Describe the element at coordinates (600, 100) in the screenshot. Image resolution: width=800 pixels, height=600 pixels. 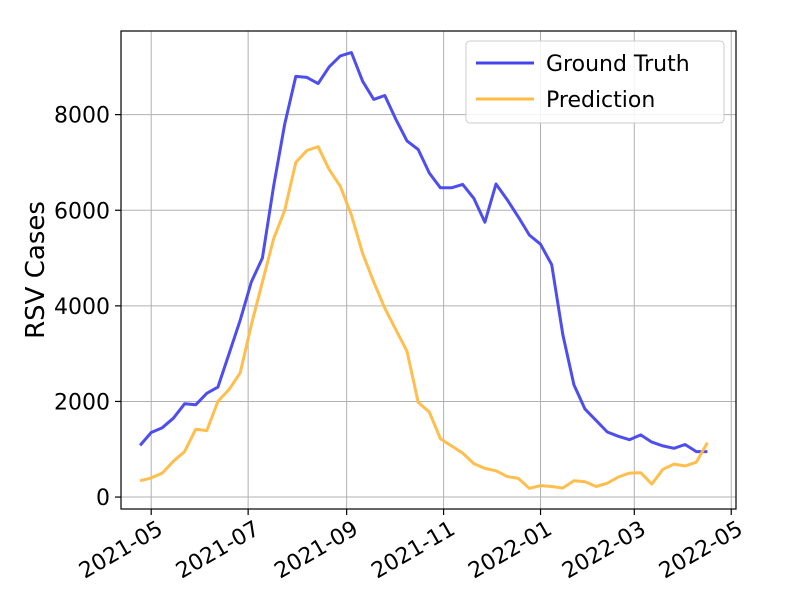
I see `legend-label-prediction: Prediction` at that location.